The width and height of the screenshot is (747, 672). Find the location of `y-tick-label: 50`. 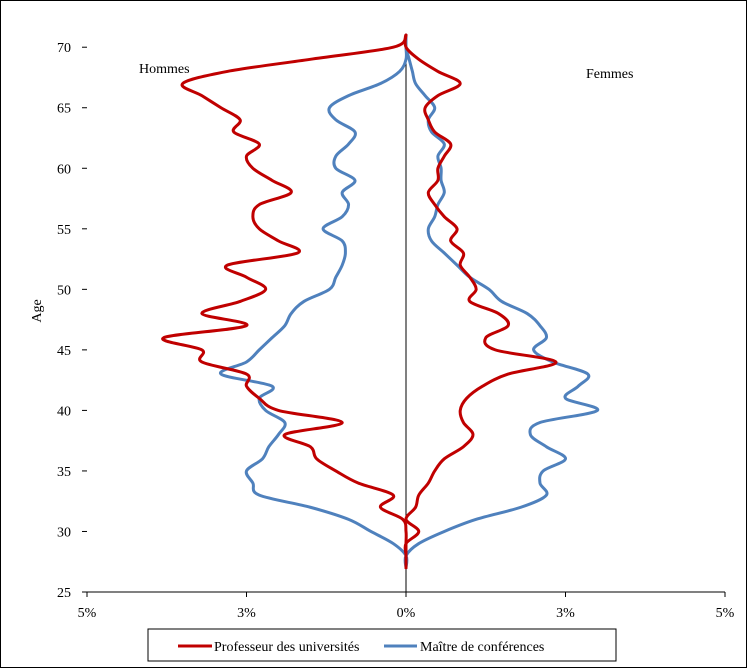

y-tick-label: 50 is located at coordinates (64, 290).